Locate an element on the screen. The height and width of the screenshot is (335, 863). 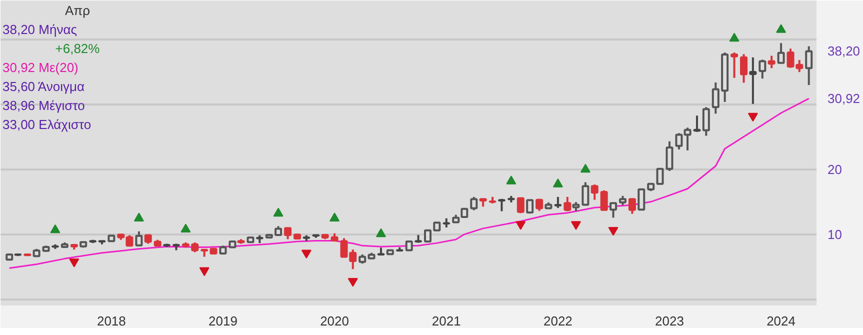
x-tick-label: 2018 is located at coordinates (111, 321).